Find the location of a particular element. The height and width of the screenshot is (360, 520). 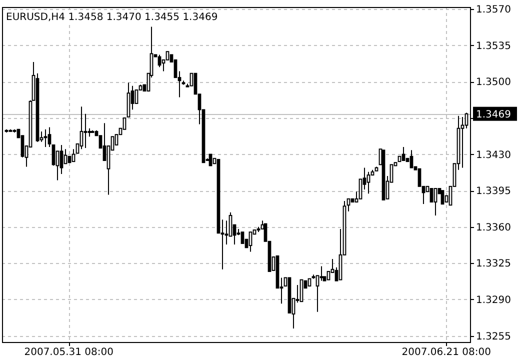

text: EURUSD,H4 1.3458 1.3470 1.3455 1.3469 is located at coordinates (112, 17).